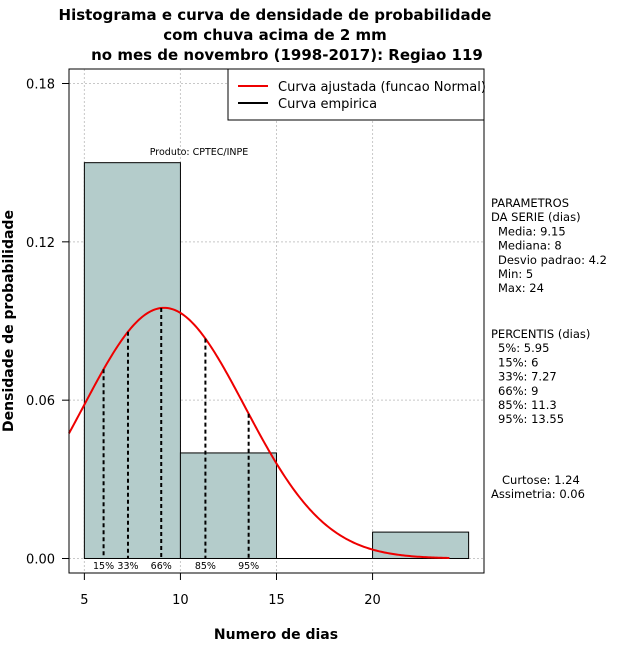 The image size is (640, 660). I want to click on percentile-label-3: 85%, so click(205, 566).